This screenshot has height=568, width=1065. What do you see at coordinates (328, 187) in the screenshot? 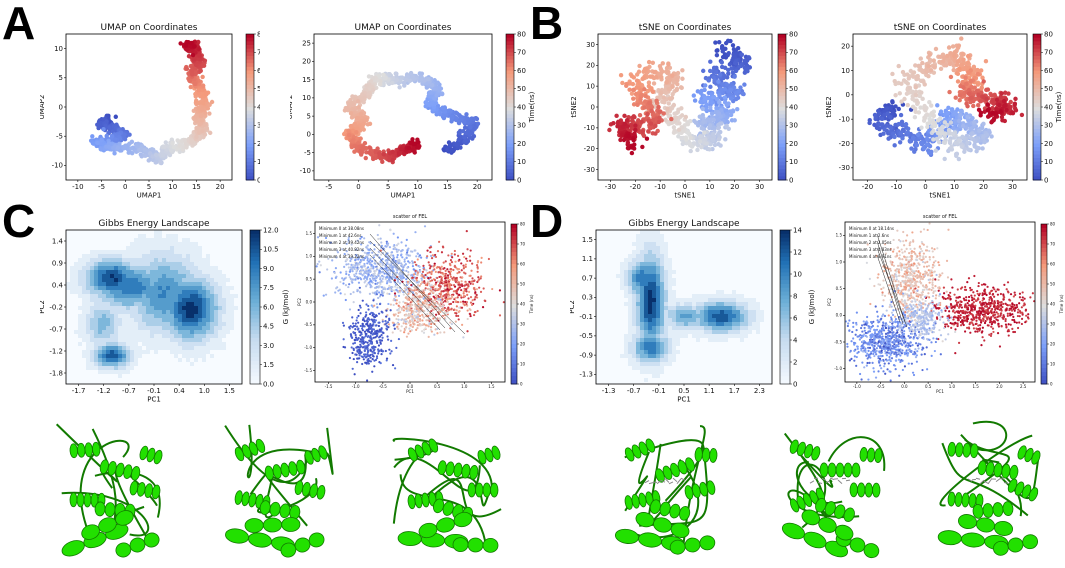
I see `x-tick-label: -5` at bounding box center [328, 187].